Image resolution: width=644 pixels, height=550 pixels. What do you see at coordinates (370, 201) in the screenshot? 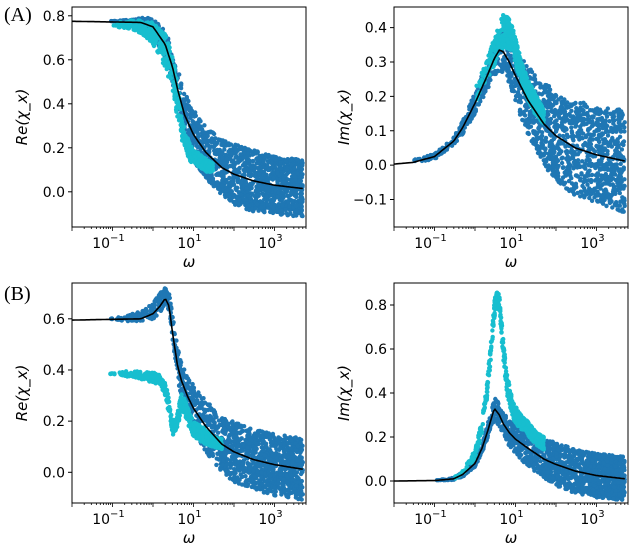
I see `y-tick-label: −0.1` at bounding box center [370, 201].